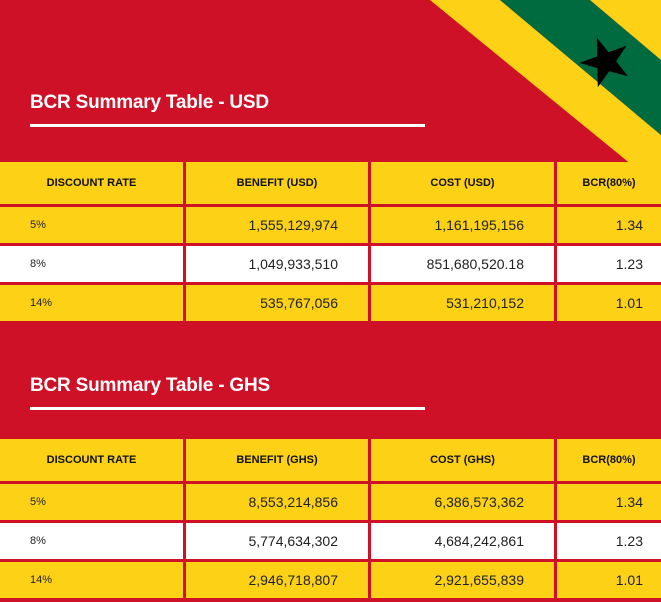 The height and width of the screenshot is (602, 661). I want to click on table-row: 8% 5,774,634,302 4,684,242,861 1.23, so click(330, 542).